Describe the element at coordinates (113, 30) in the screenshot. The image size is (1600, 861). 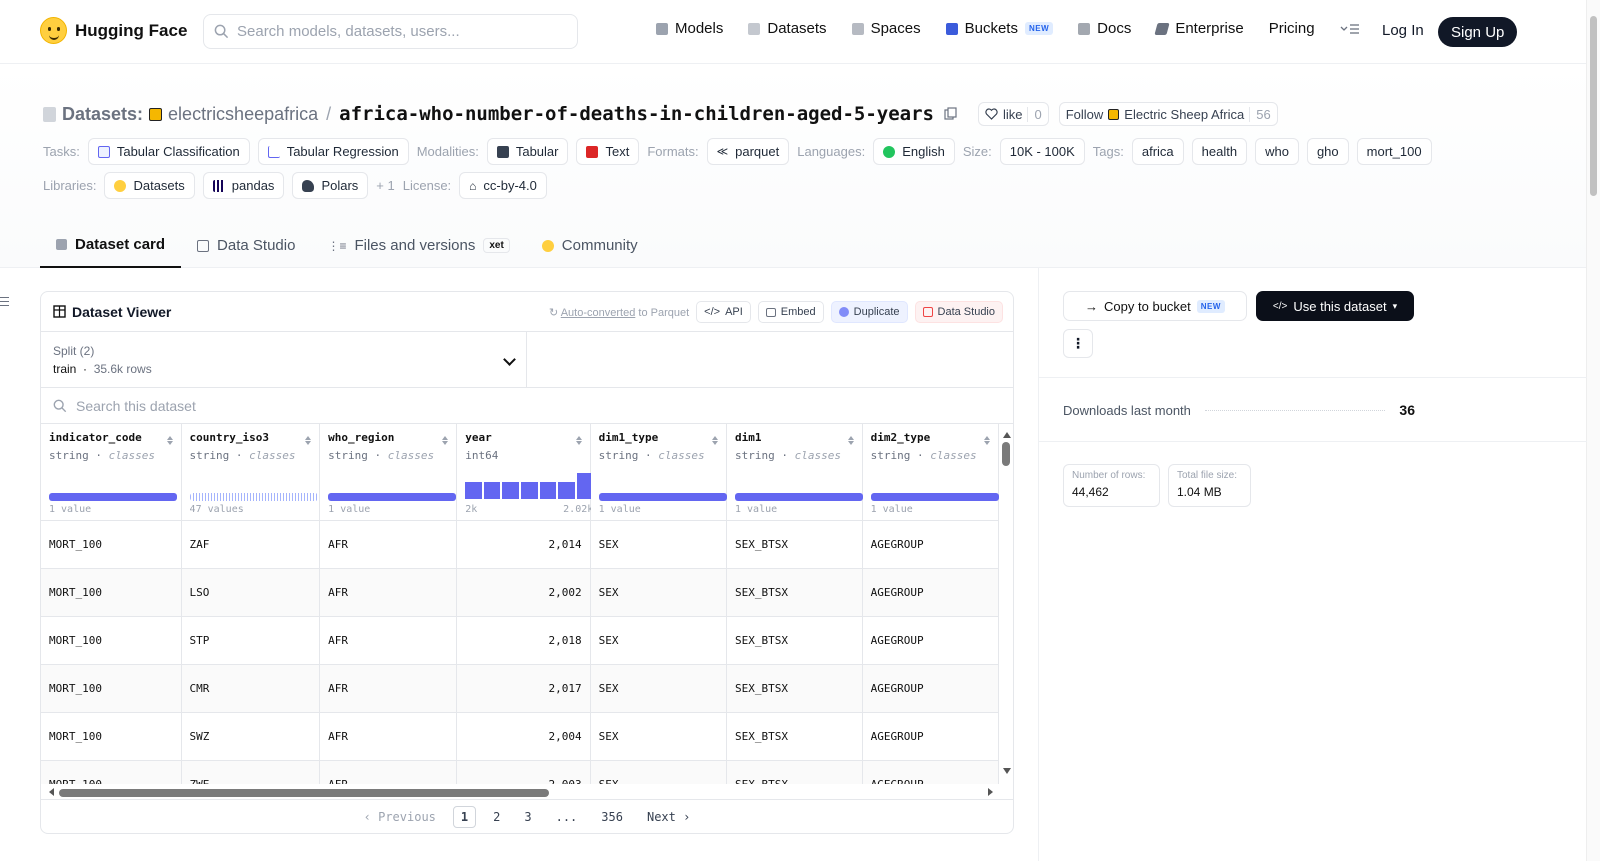
I see `home-logo: Hugging Face` at that location.